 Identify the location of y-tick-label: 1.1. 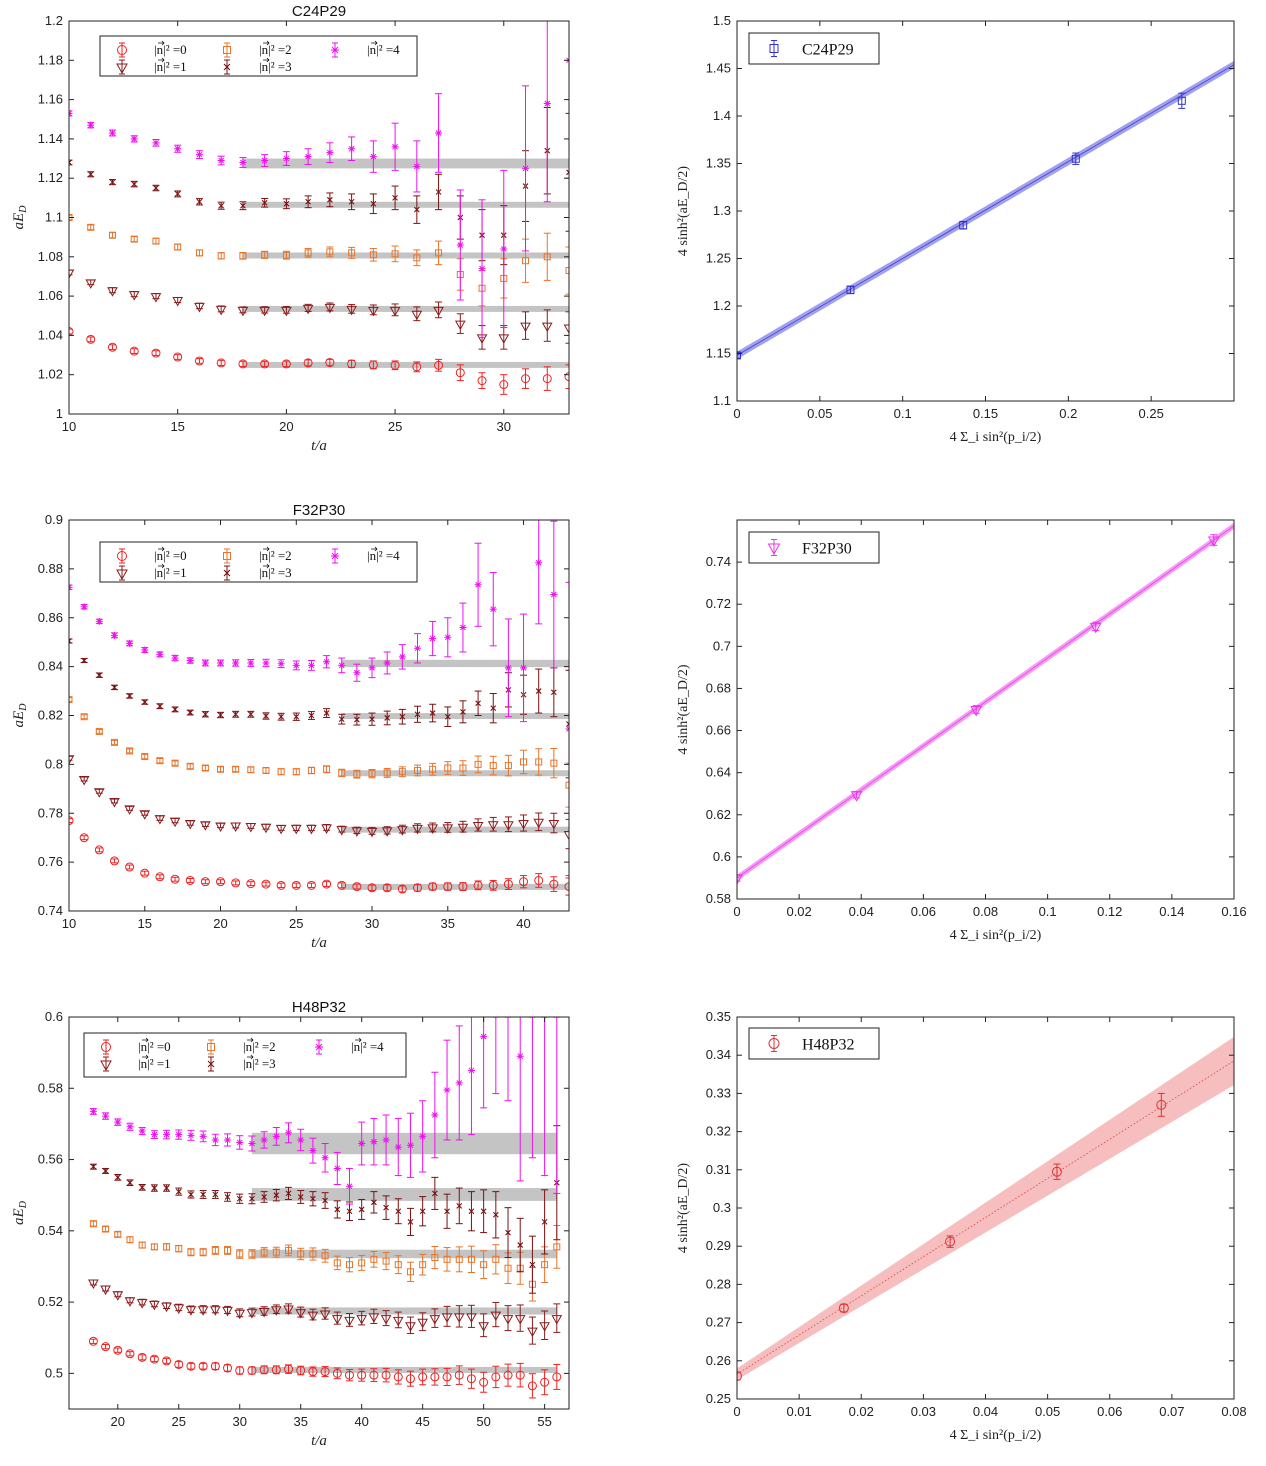
(722, 400).